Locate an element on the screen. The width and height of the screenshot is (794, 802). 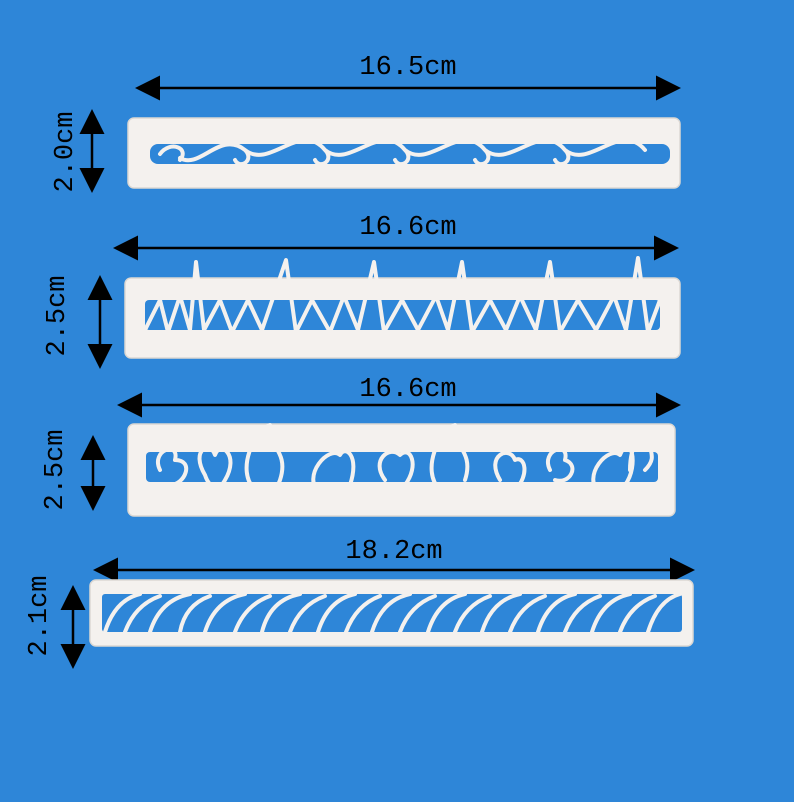
width-label: 16.5cm is located at coordinates (407, 68).